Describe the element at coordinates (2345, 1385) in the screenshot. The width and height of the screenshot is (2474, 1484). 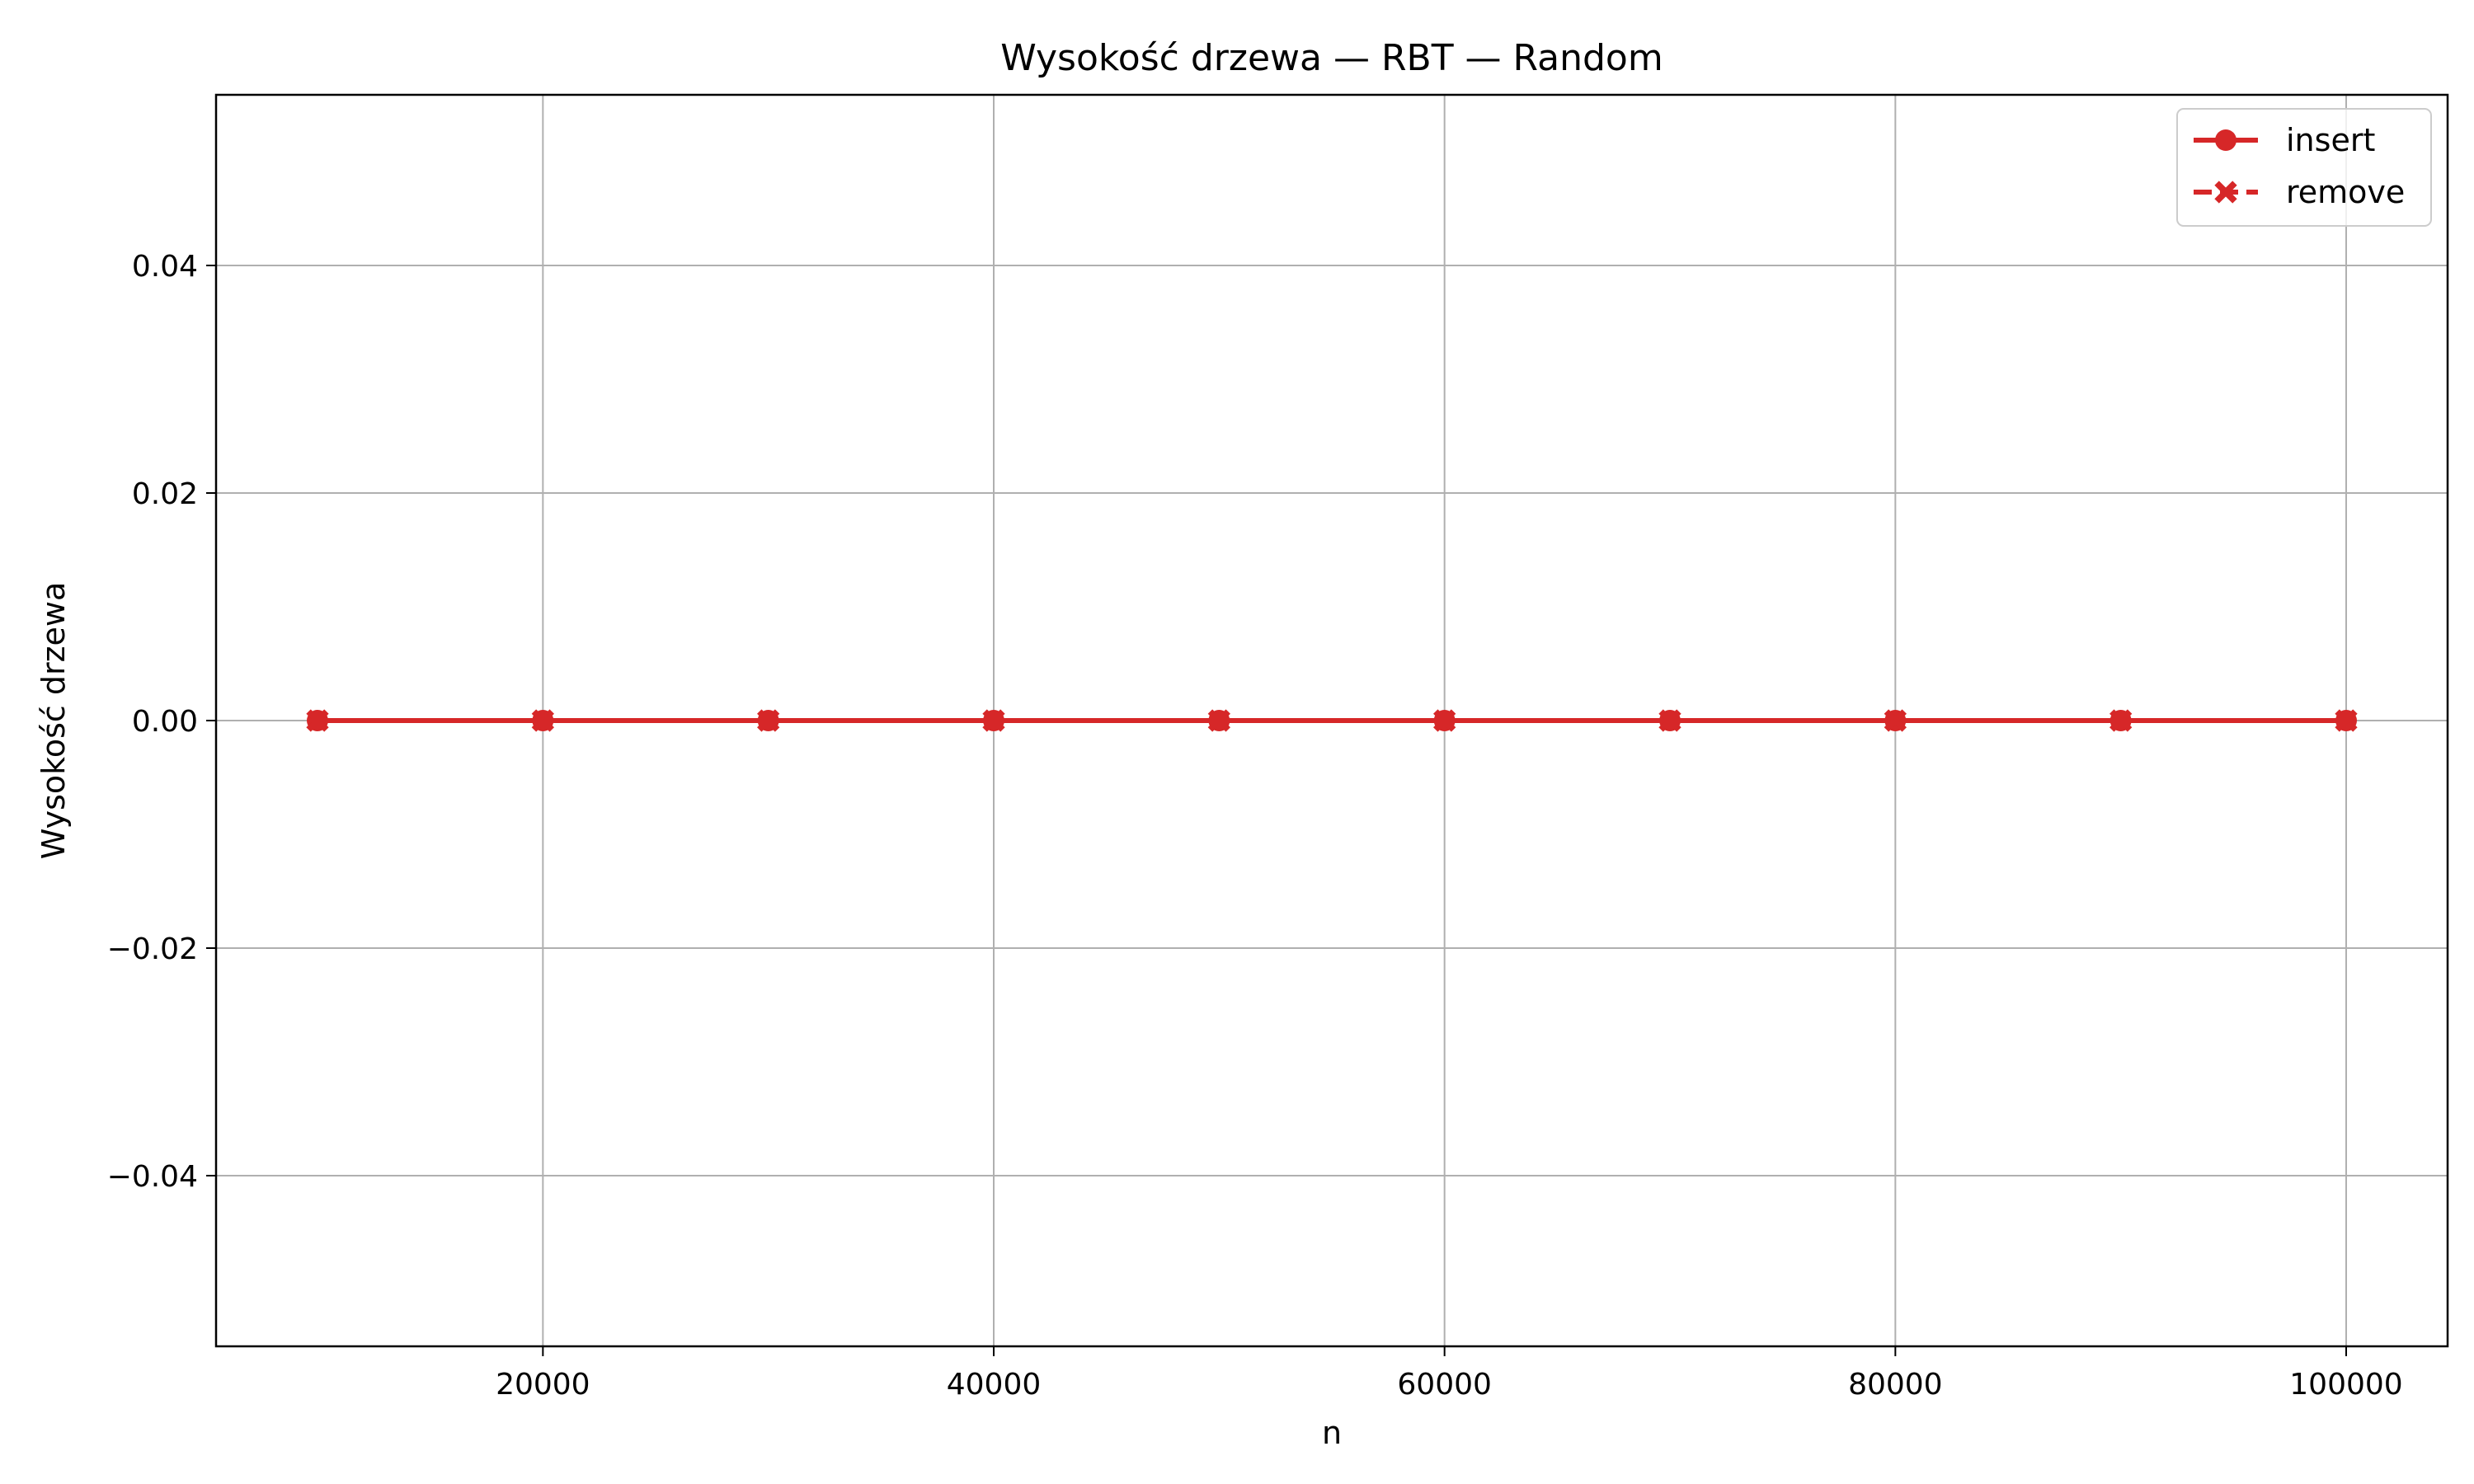
I see `x-tick-label: 100000` at that location.